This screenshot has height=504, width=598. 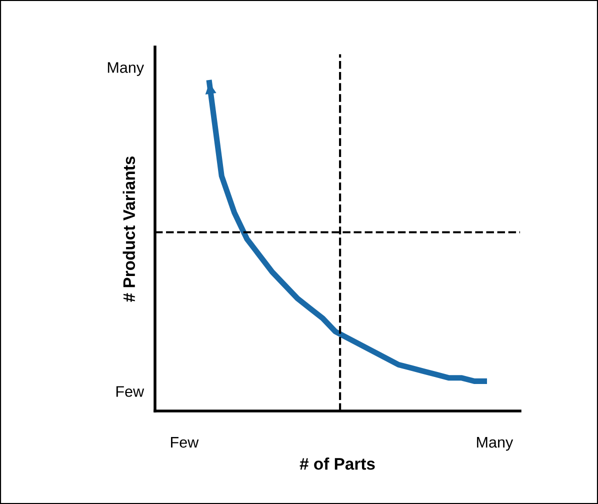 What do you see at coordinates (337, 464) in the screenshot?
I see `x-axis-title: # of Parts` at bounding box center [337, 464].